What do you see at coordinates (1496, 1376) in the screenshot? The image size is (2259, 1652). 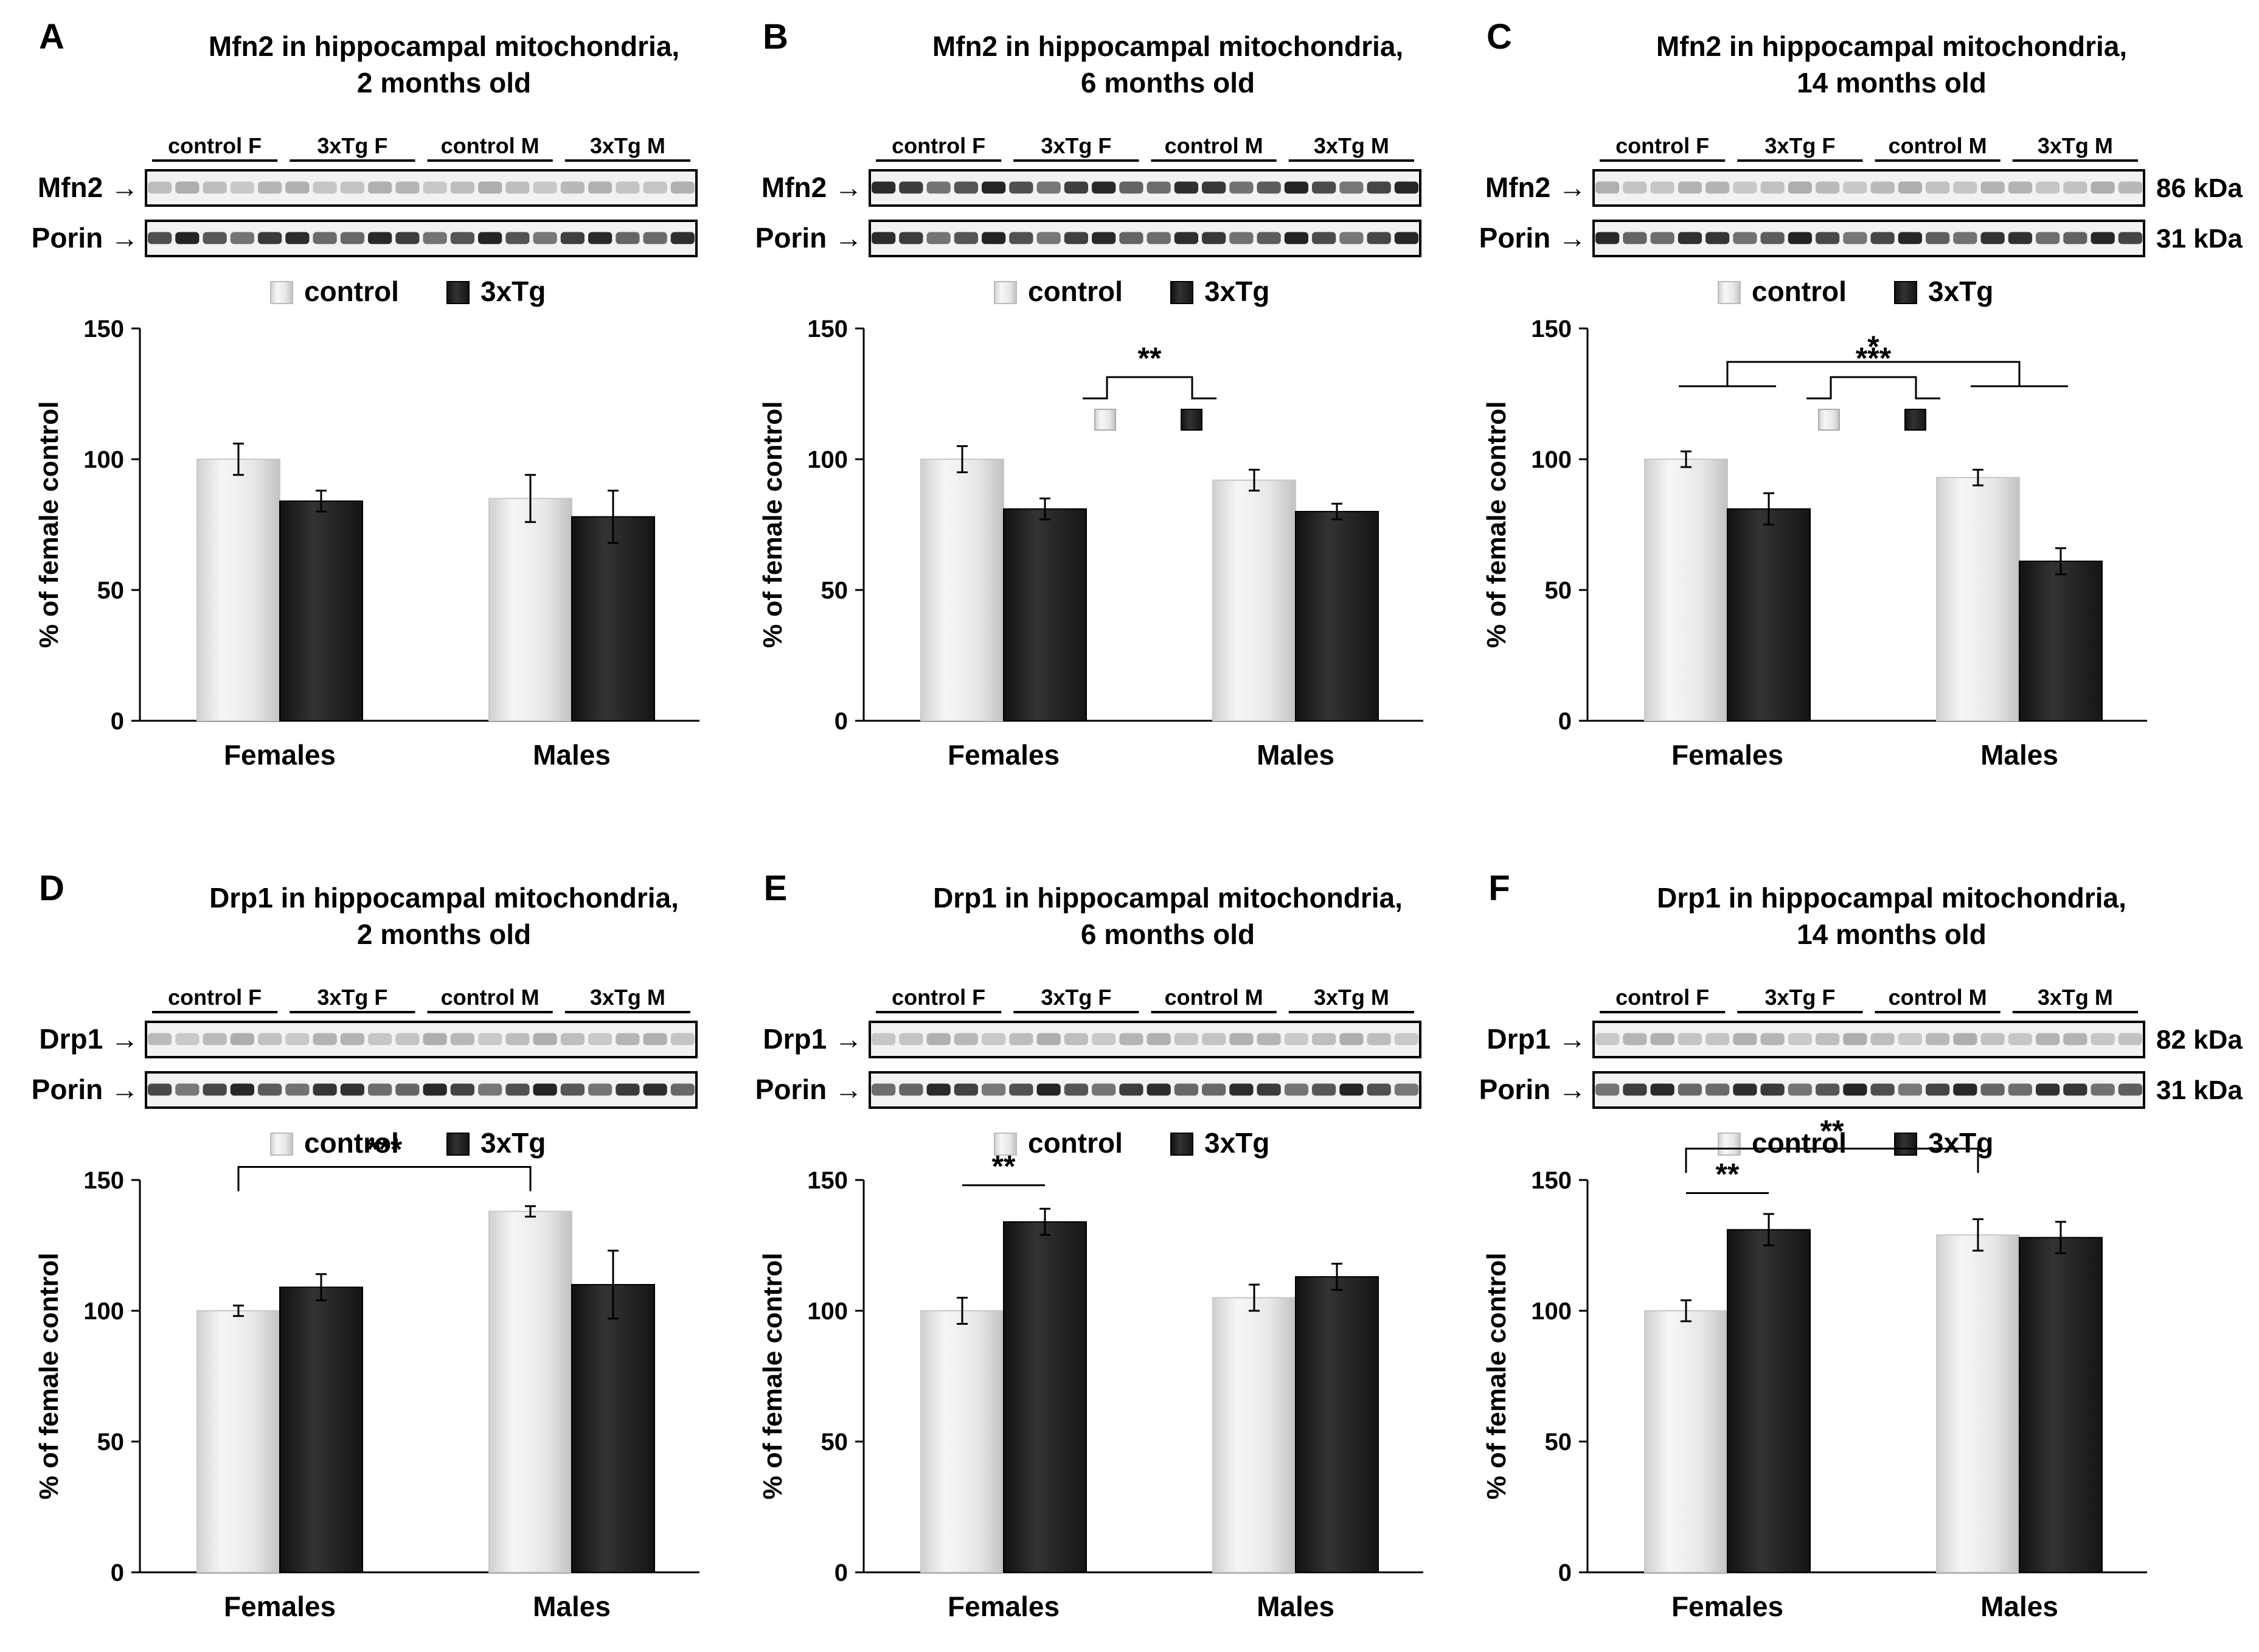 I see `y-axis-label: % of female control` at bounding box center [1496, 1376].